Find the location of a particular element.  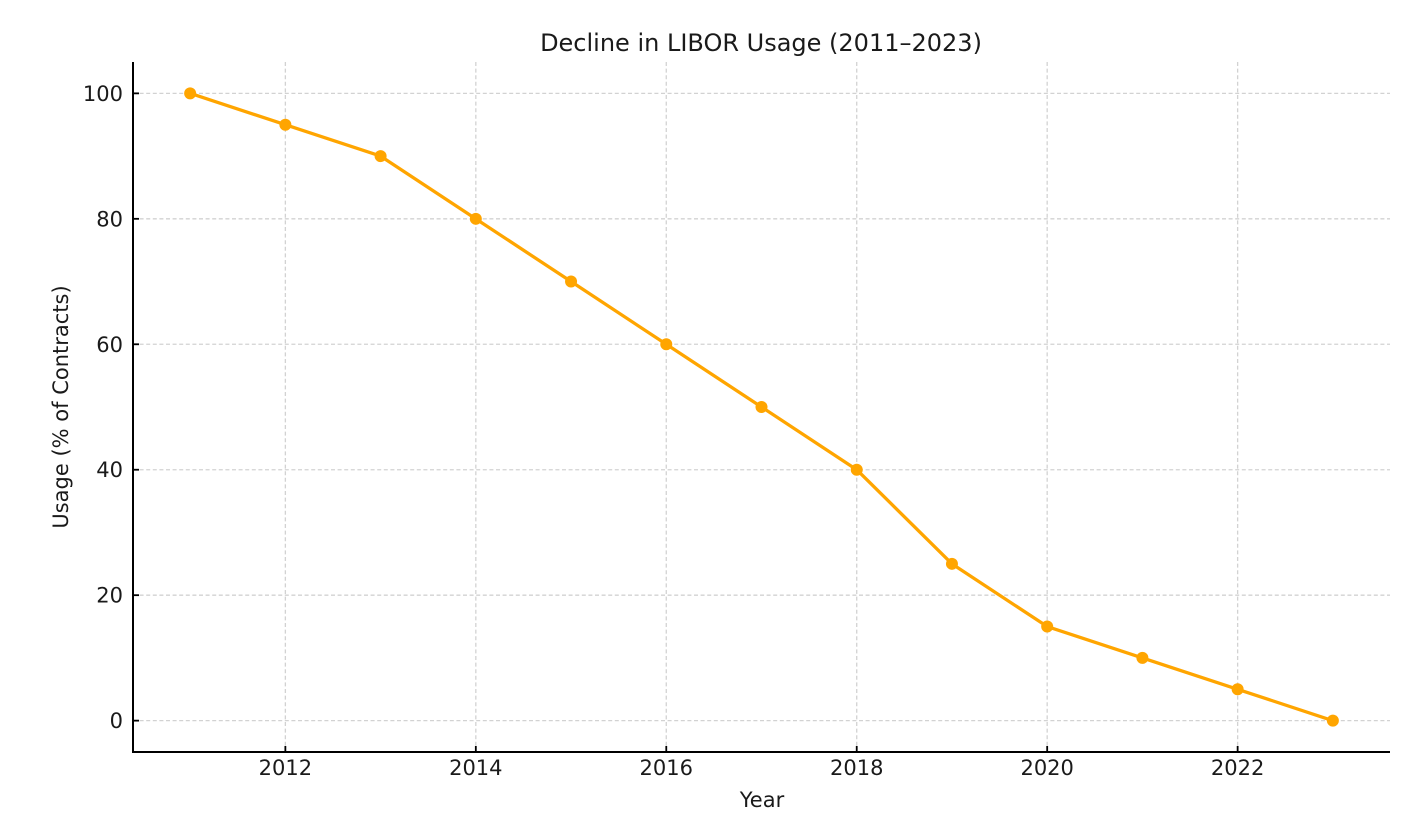

y-tick-label: 40 is located at coordinates (109, 470).